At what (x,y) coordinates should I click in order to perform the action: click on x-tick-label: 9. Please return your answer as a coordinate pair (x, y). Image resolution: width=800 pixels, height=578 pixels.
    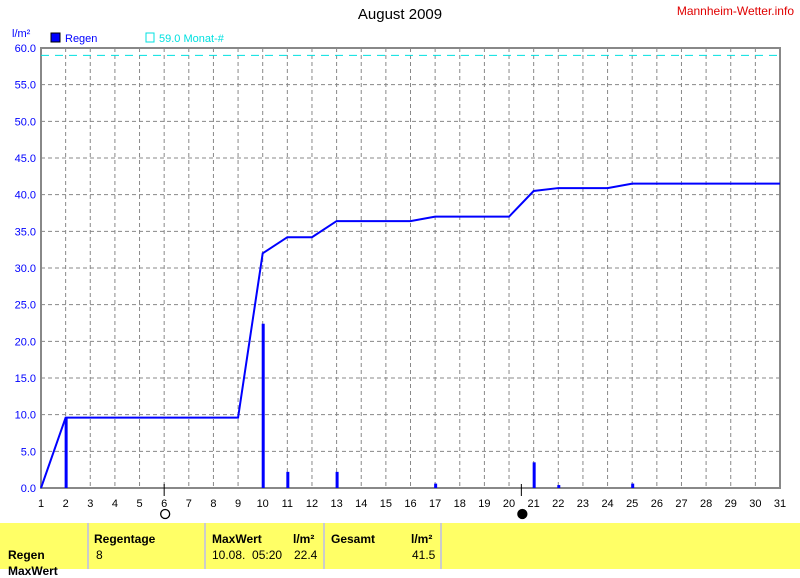
    Looking at the image, I should click on (238, 504).